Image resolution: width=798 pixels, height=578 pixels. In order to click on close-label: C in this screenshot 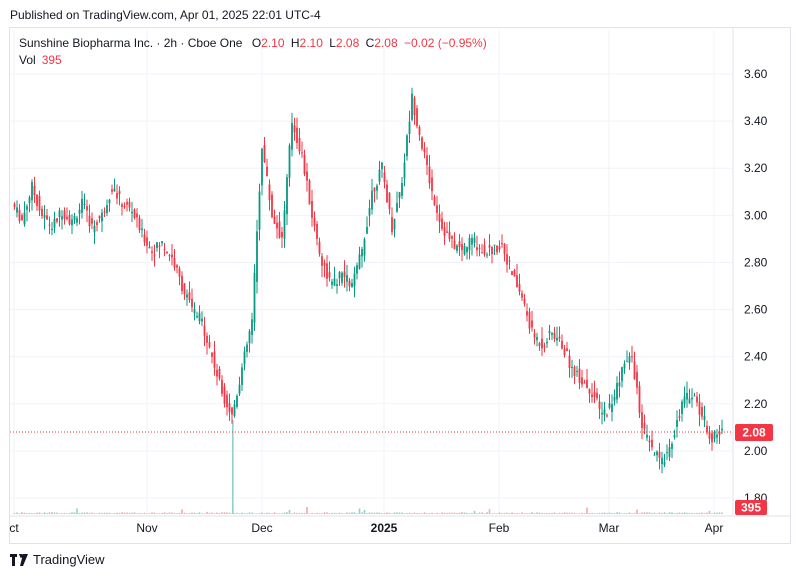, I will do `click(370, 43)`.